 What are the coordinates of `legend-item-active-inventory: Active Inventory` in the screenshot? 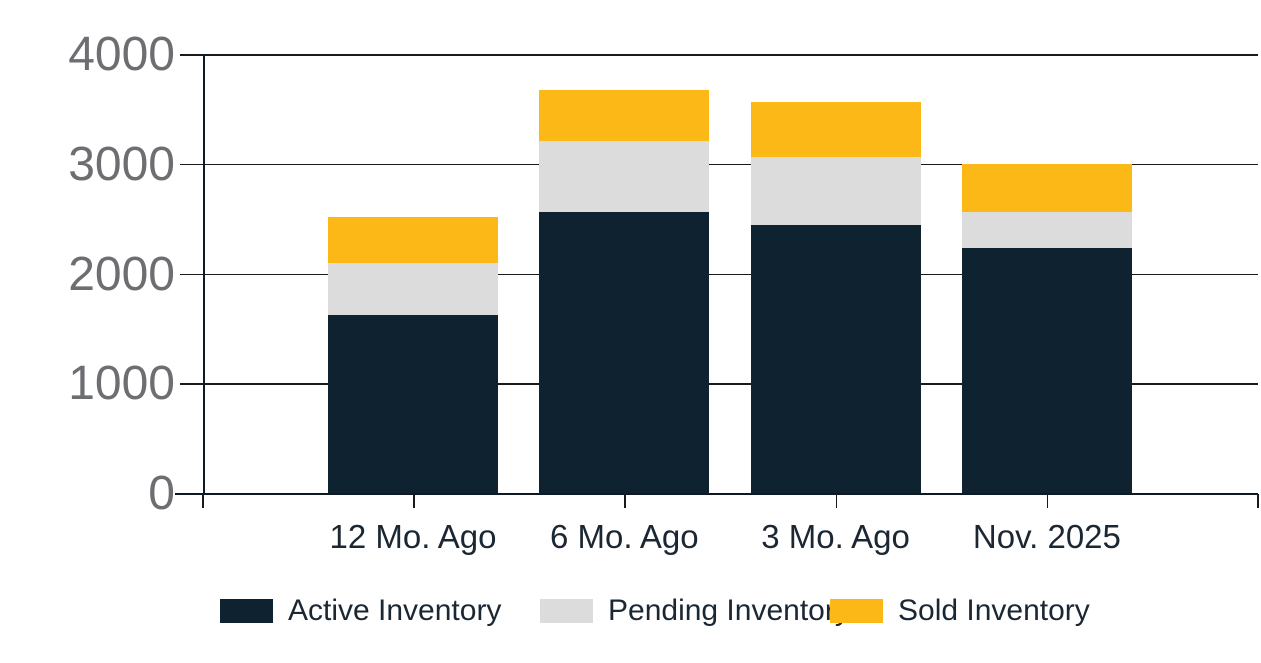 It's located at (360, 611).